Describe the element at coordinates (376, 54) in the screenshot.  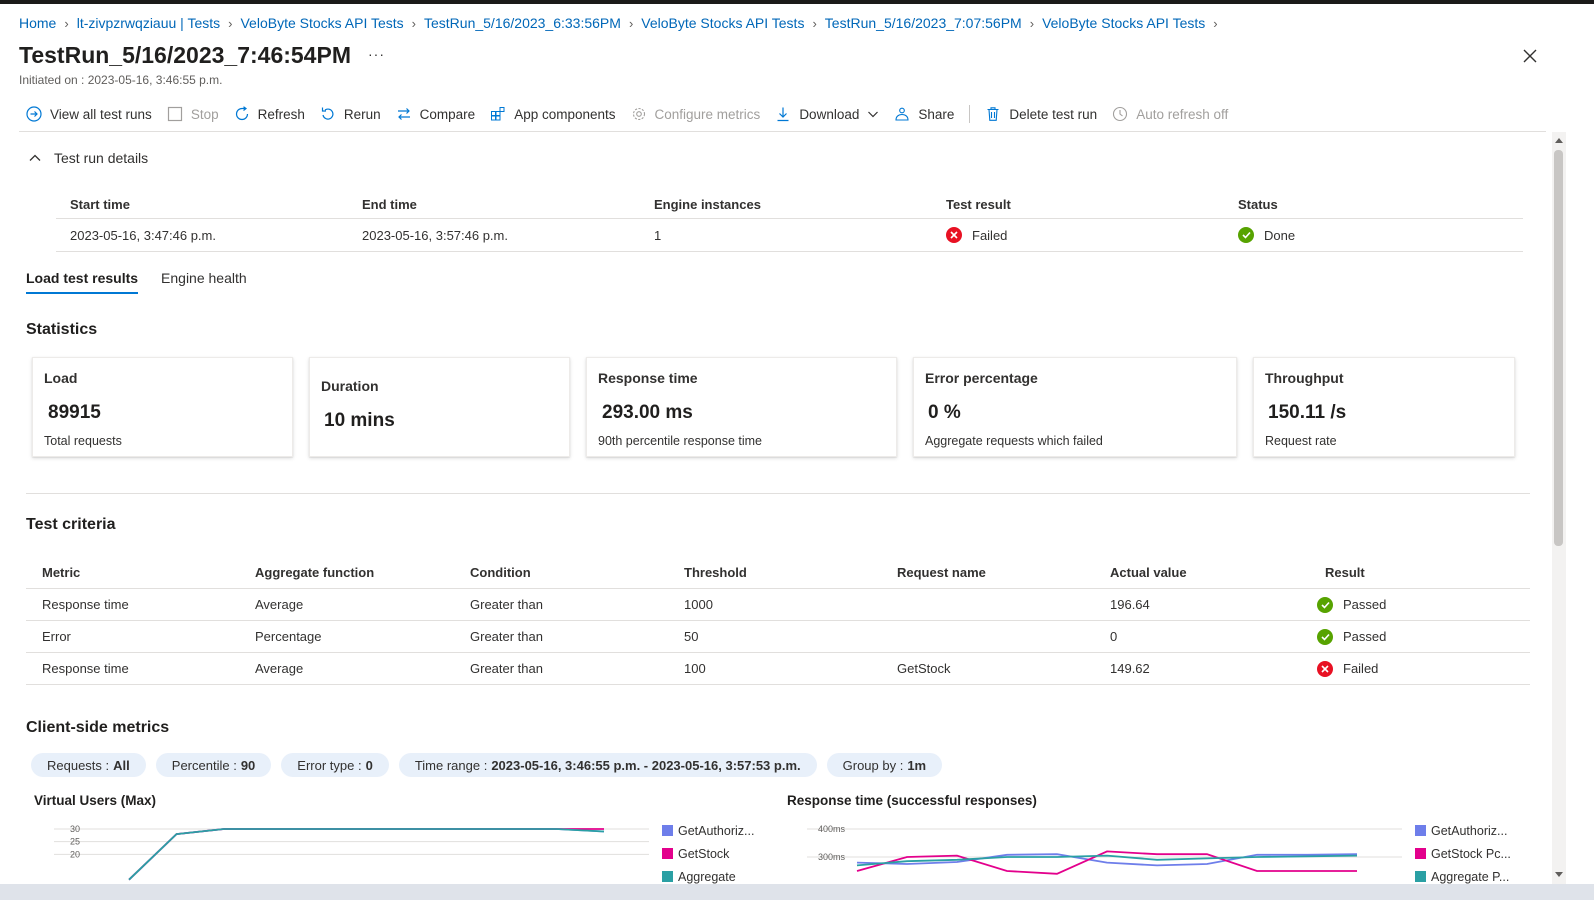
I see `more-options-button: ···` at that location.